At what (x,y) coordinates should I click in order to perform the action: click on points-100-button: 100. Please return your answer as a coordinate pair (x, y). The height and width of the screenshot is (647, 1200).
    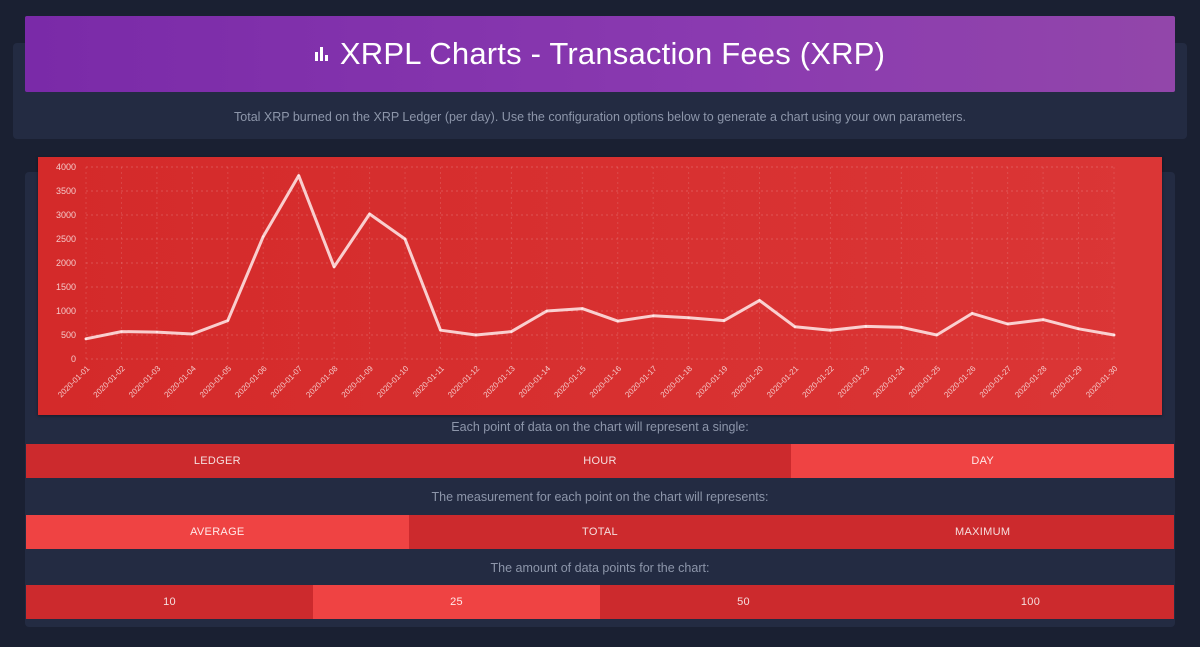
    Looking at the image, I should click on (1030, 602).